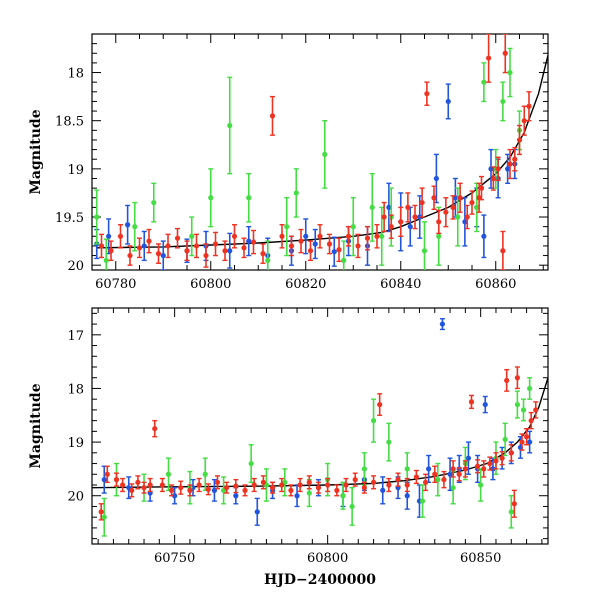  Describe the element at coordinates (115, 284) in the screenshot. I see `x-tick-label: 60780` at that location.